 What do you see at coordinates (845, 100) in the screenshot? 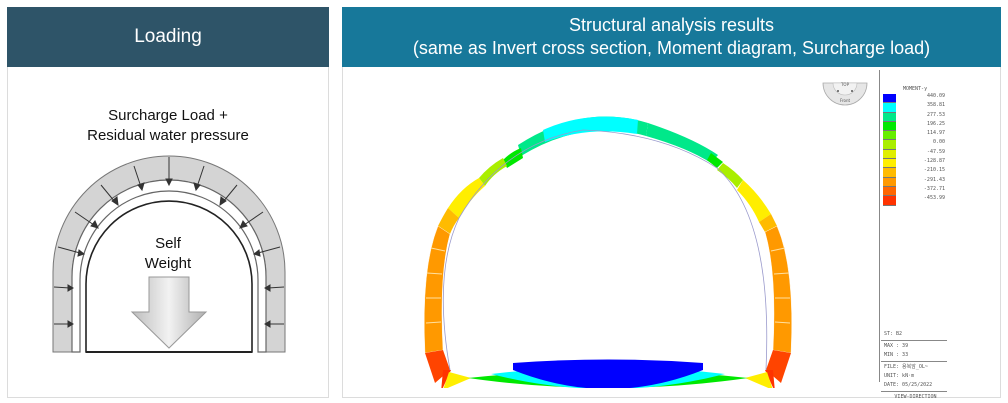
I see `svg-text: Front` at bounding box center [845, 100].